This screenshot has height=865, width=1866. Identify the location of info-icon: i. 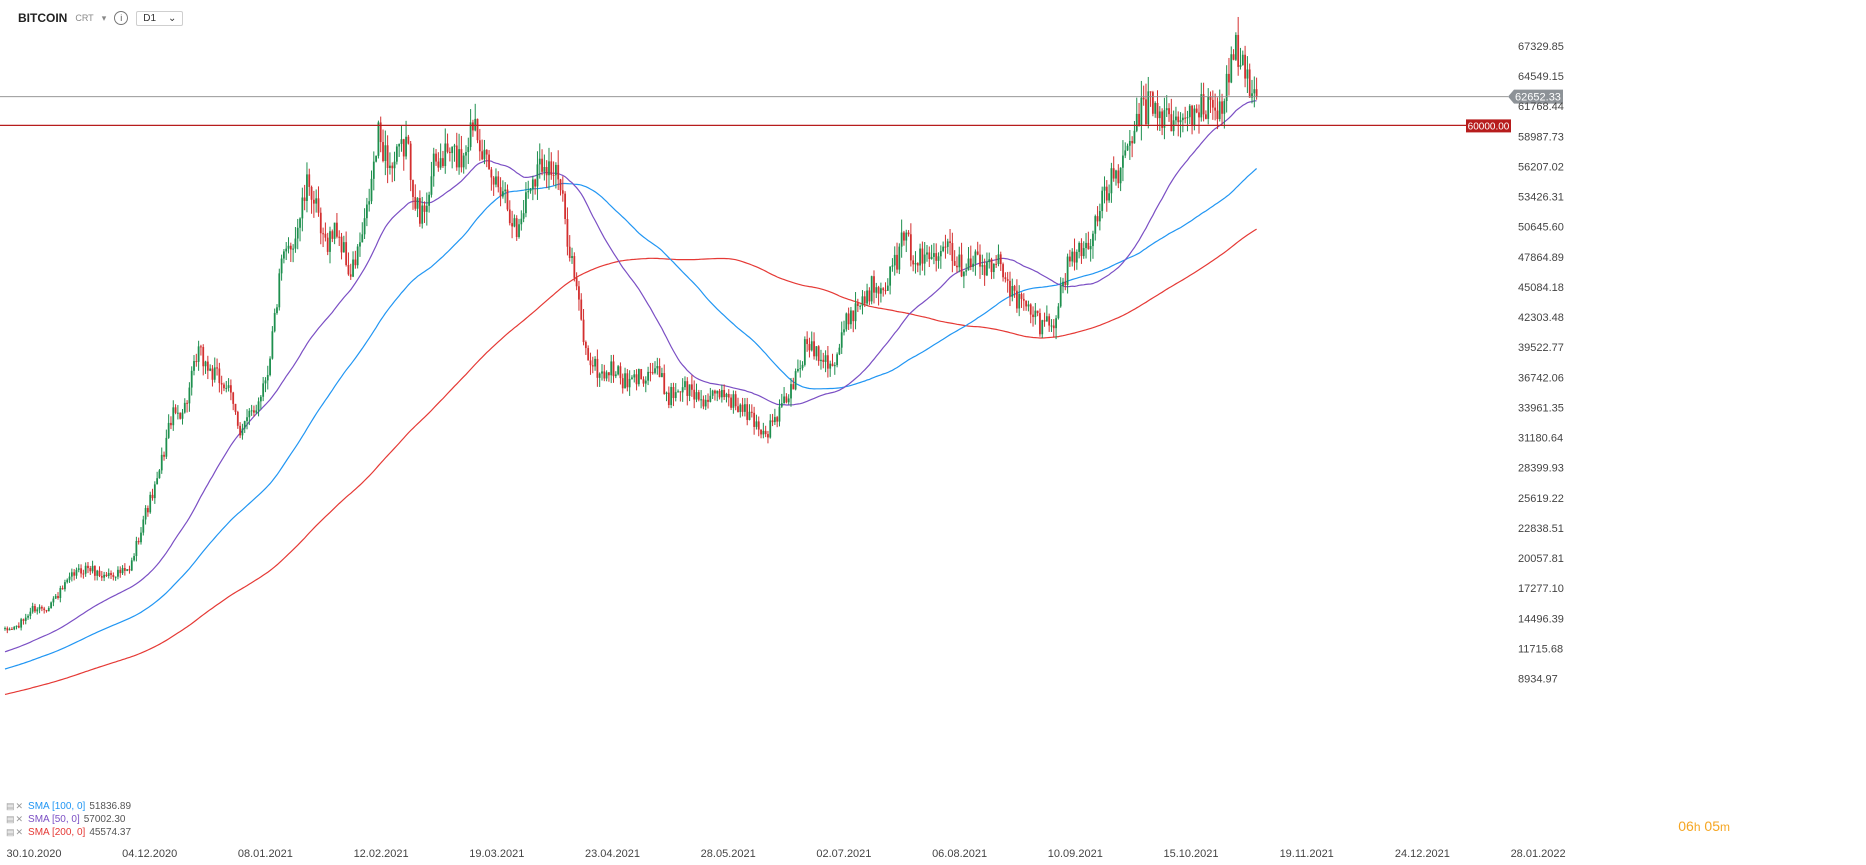
(121, 18).